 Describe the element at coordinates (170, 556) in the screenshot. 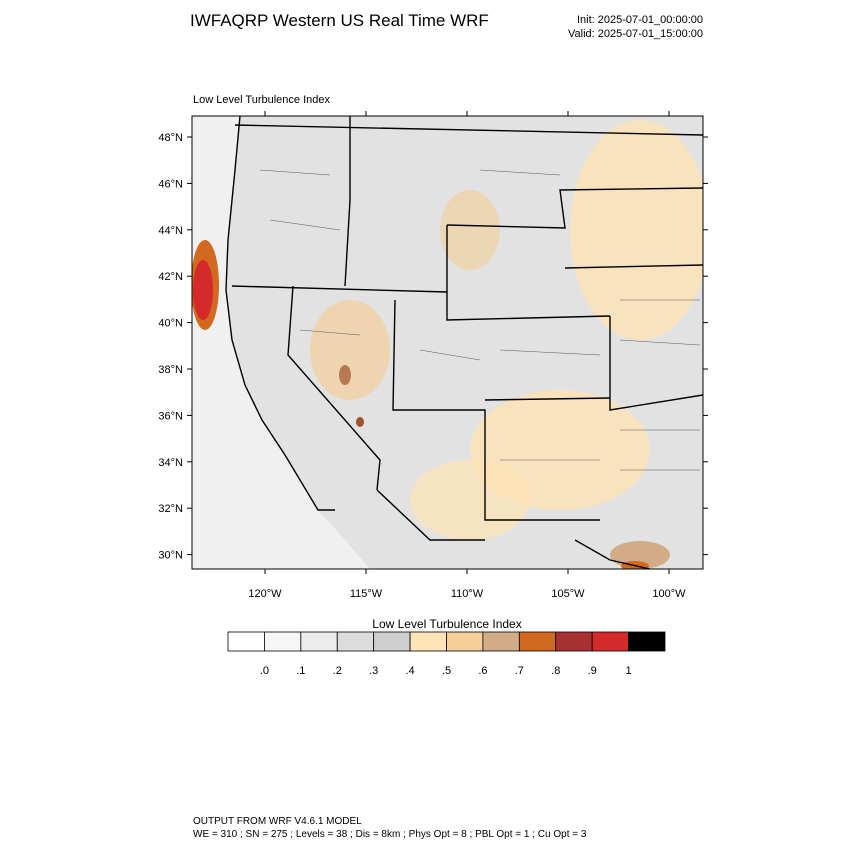

I see `lat-label: 30°N` at that location.